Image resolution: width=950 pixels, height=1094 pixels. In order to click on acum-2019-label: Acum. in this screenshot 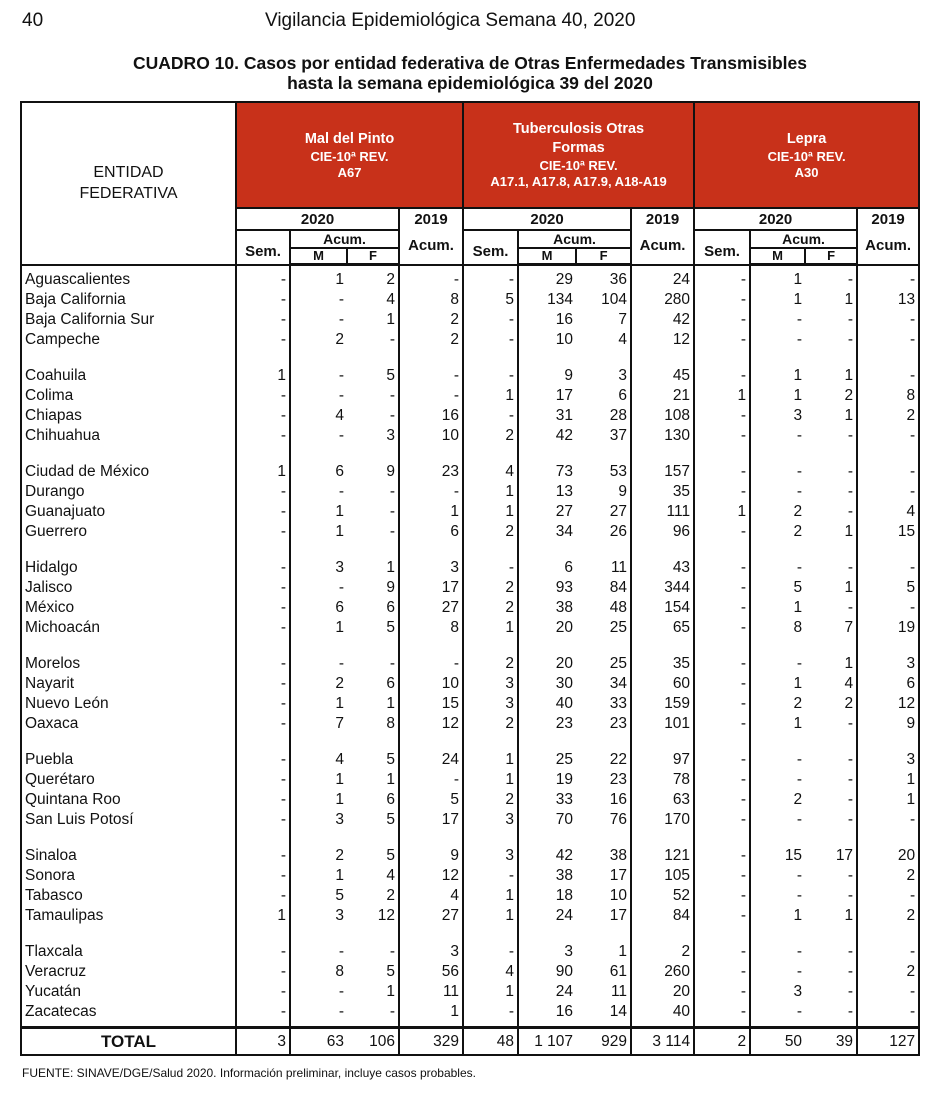, I will do `click(431, 245)`.